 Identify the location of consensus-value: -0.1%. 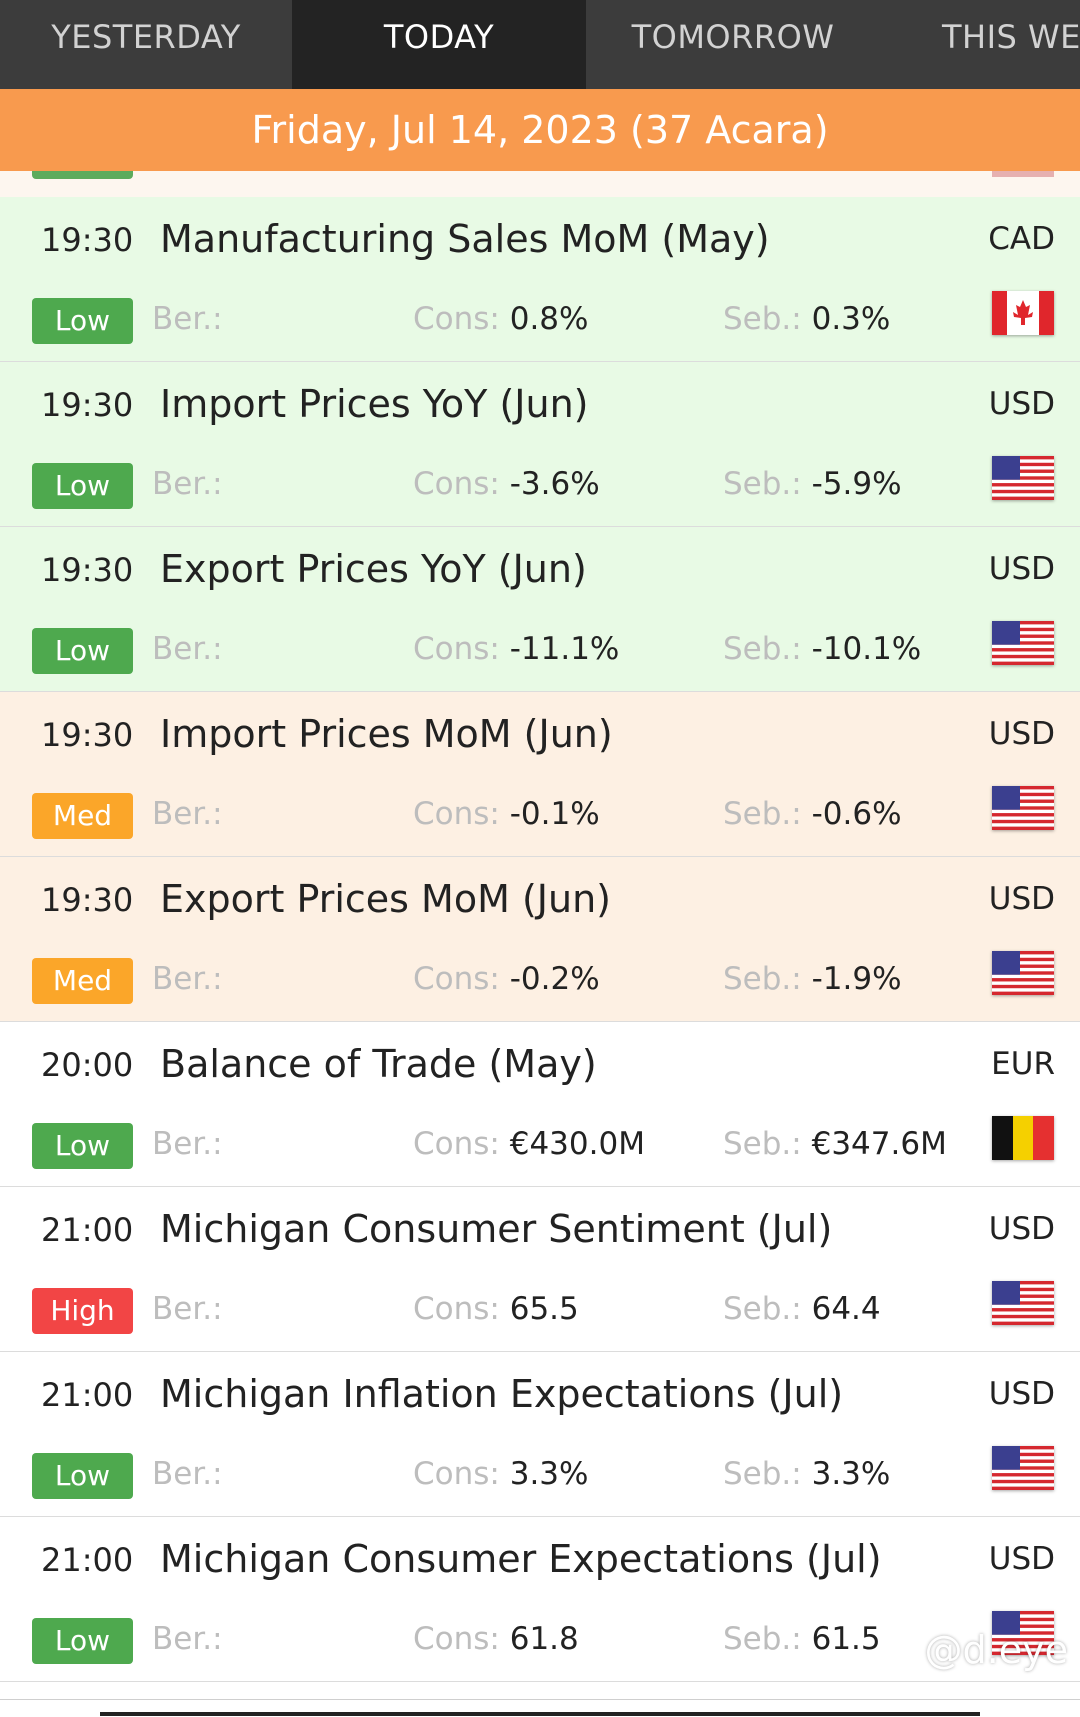
(554, 814).